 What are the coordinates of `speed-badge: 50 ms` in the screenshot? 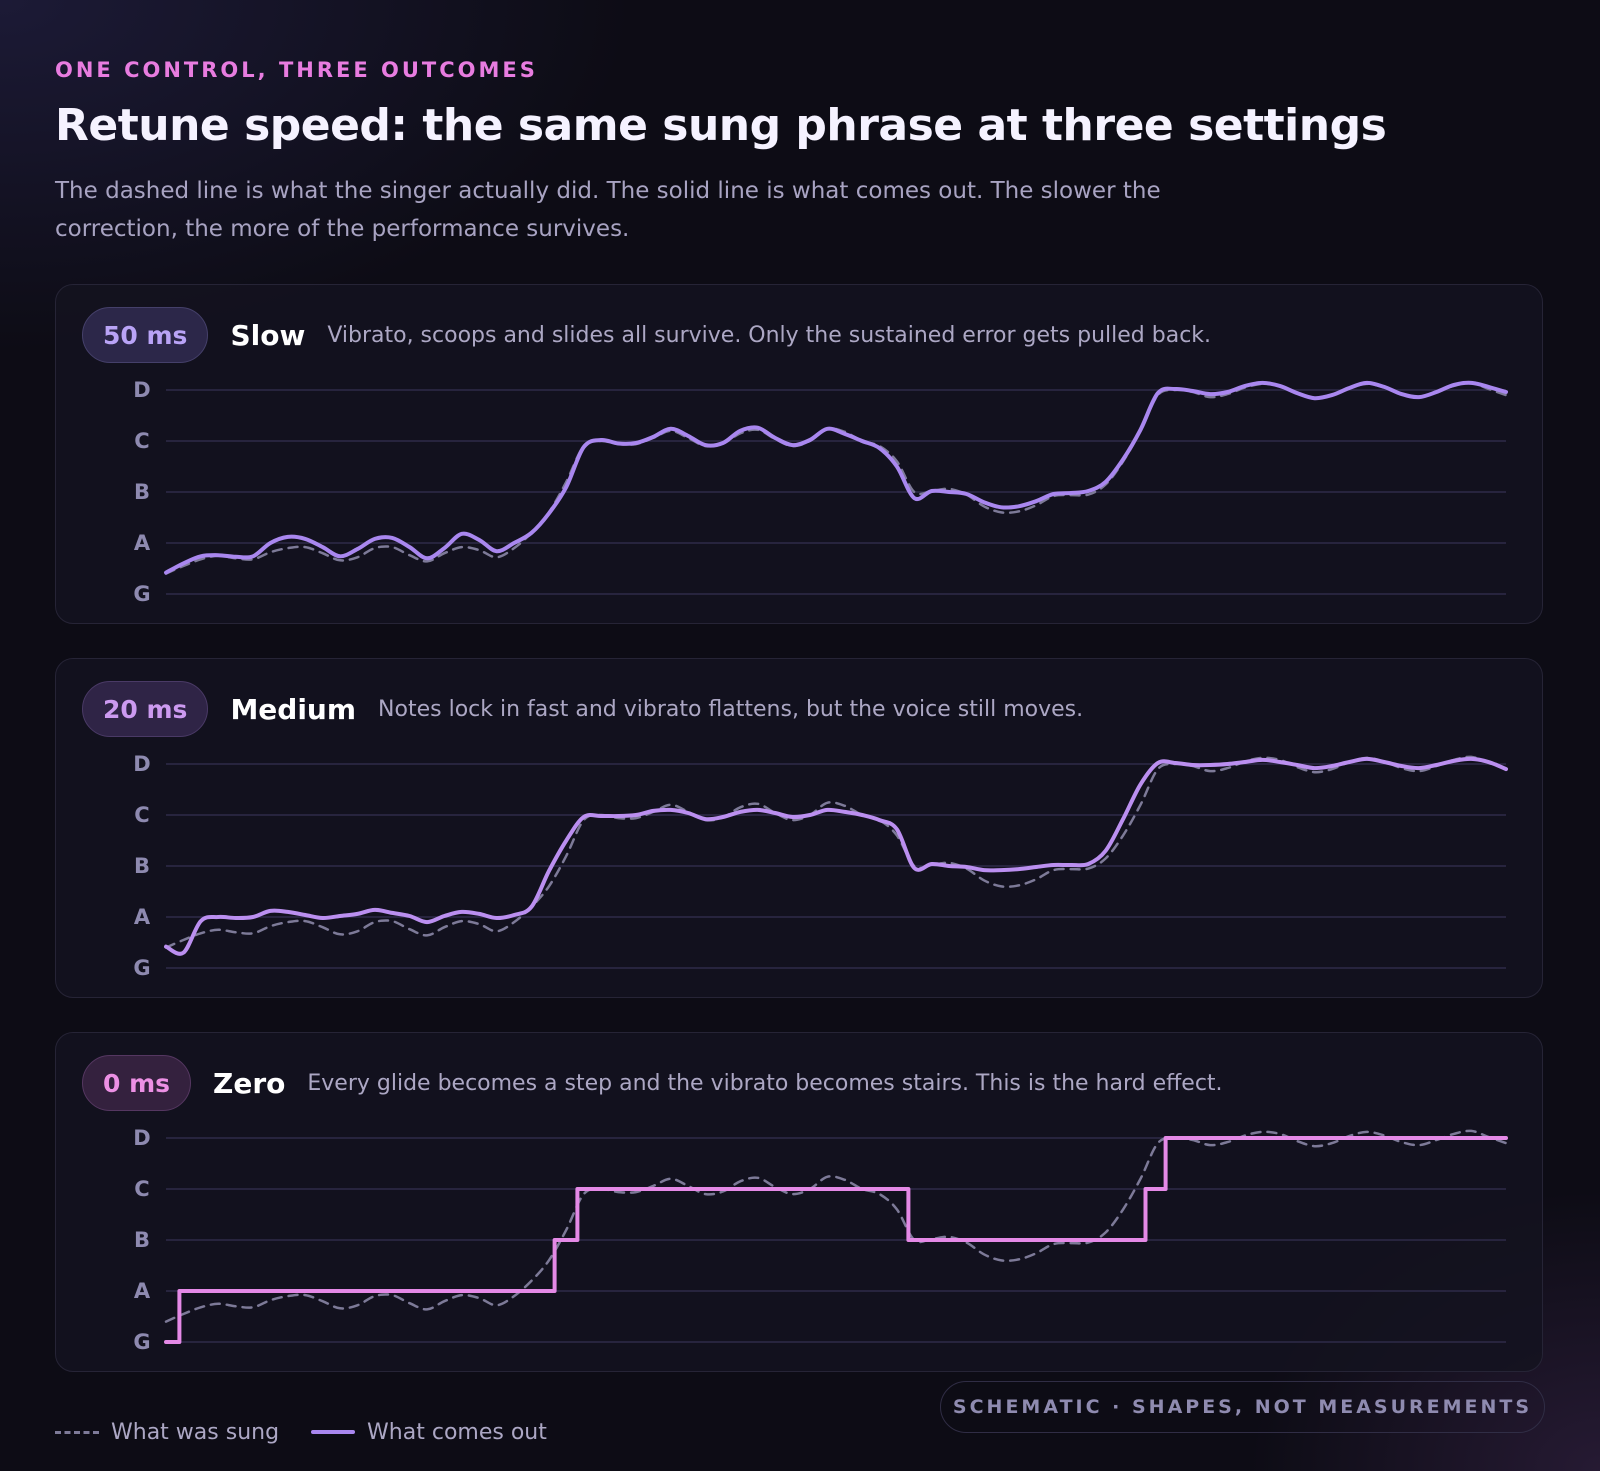 It's located at (145, 335).